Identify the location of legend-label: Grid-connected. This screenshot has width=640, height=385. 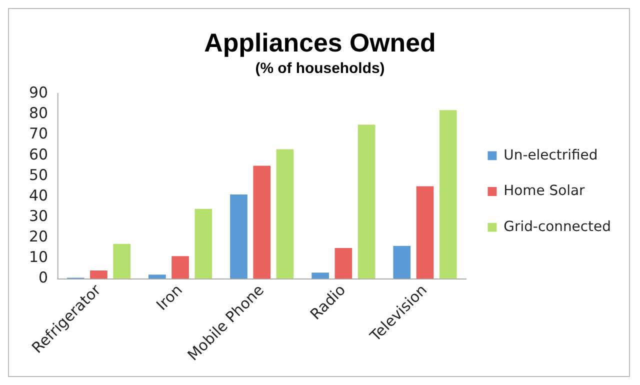
(557, 226).